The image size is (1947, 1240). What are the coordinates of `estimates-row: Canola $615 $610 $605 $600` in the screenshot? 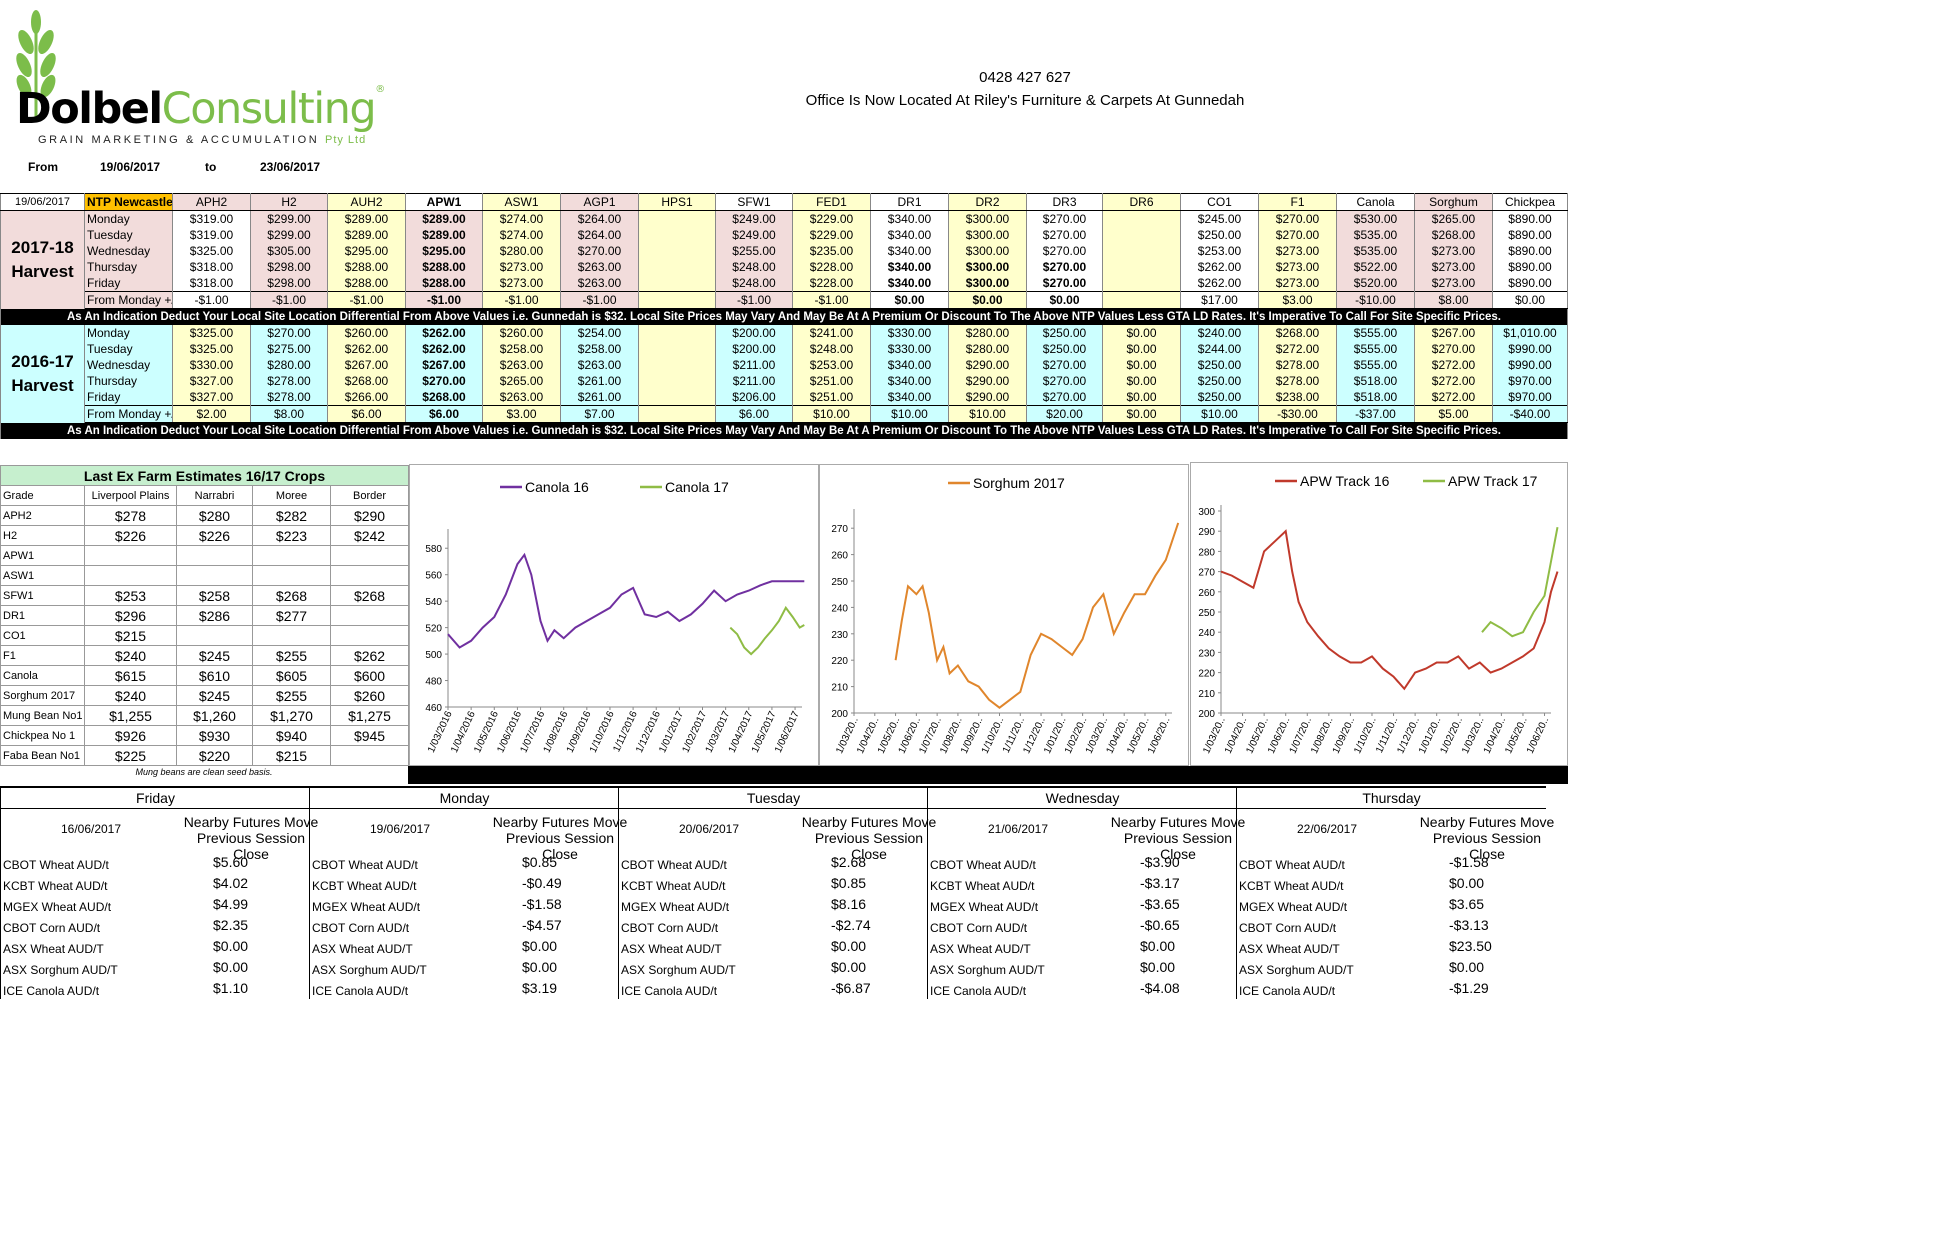 It's located at (205, 675).